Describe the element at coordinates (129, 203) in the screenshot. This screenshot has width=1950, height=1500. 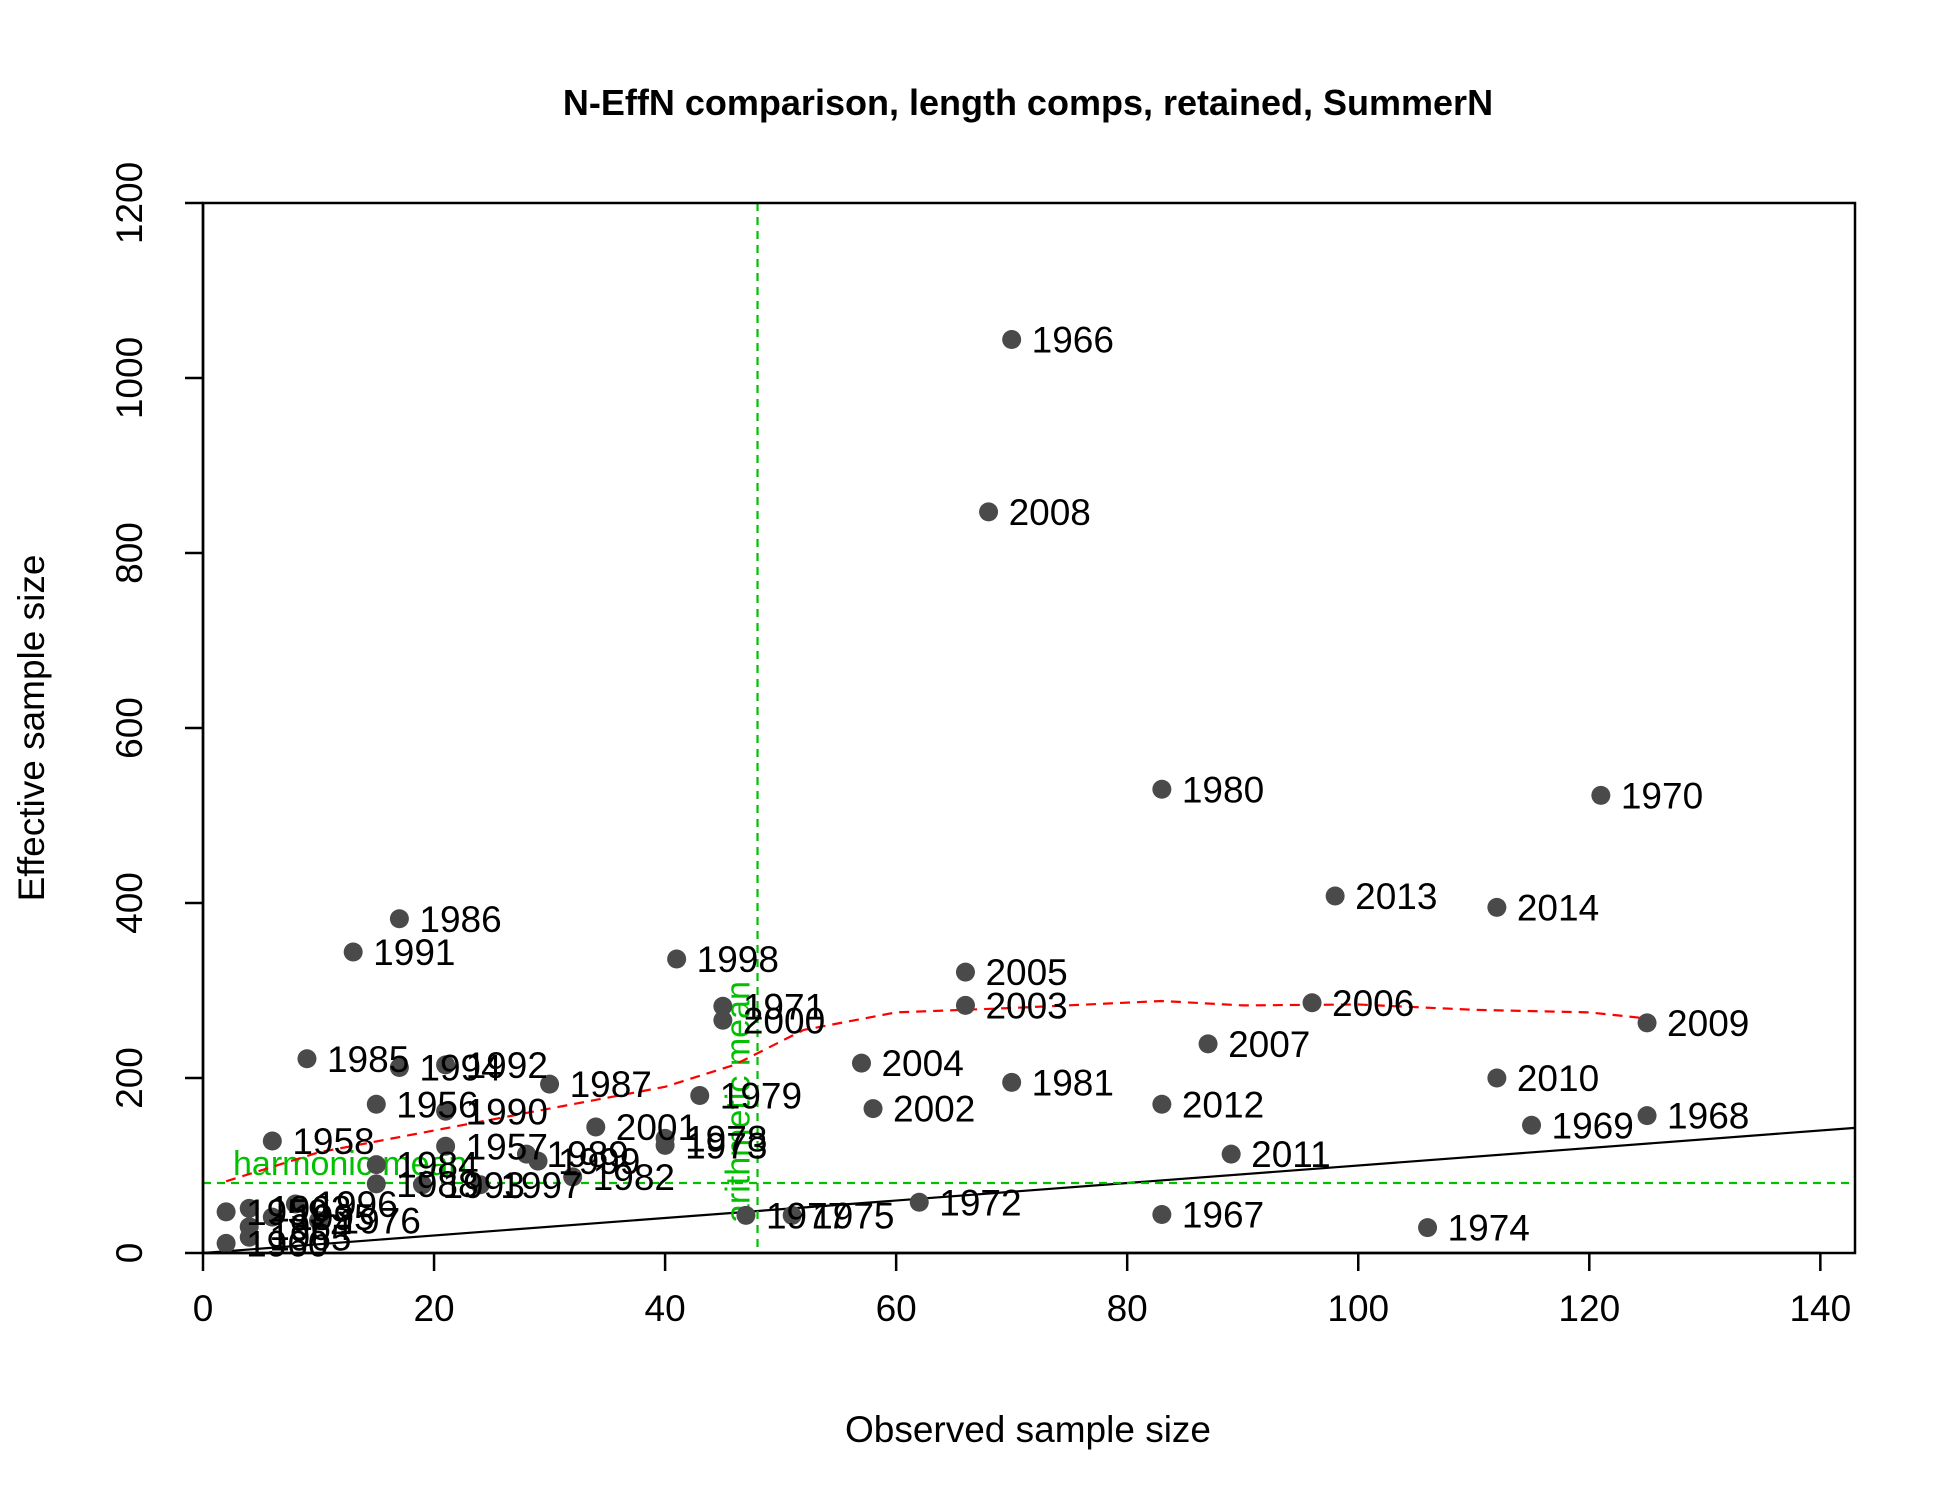
I see `y-tick-label: 1200` at that location.